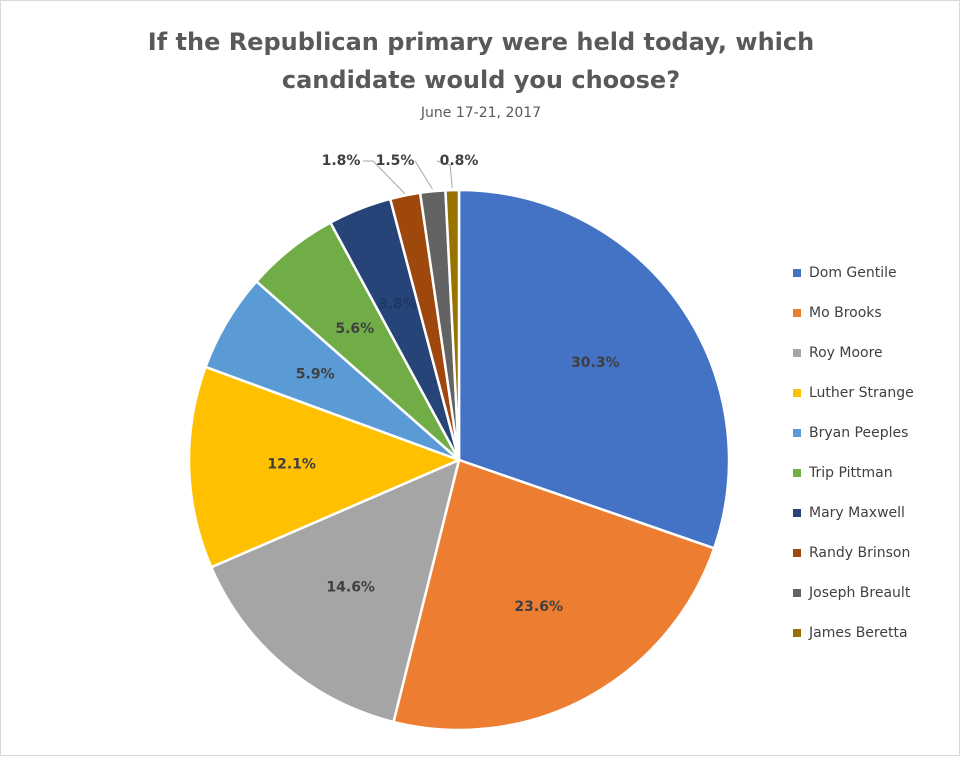 The image size is (960, 757). I want to click on pie-slice-mo-brooks, so click(554, 595).